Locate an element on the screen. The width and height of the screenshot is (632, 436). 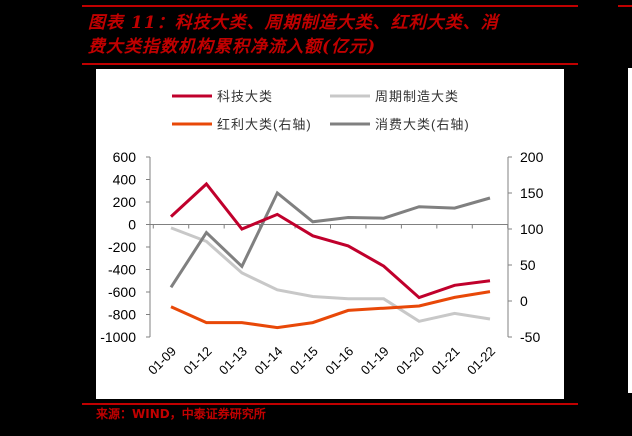
x-axis-tick-label: 01-13 is located at coordinates (233, 361).